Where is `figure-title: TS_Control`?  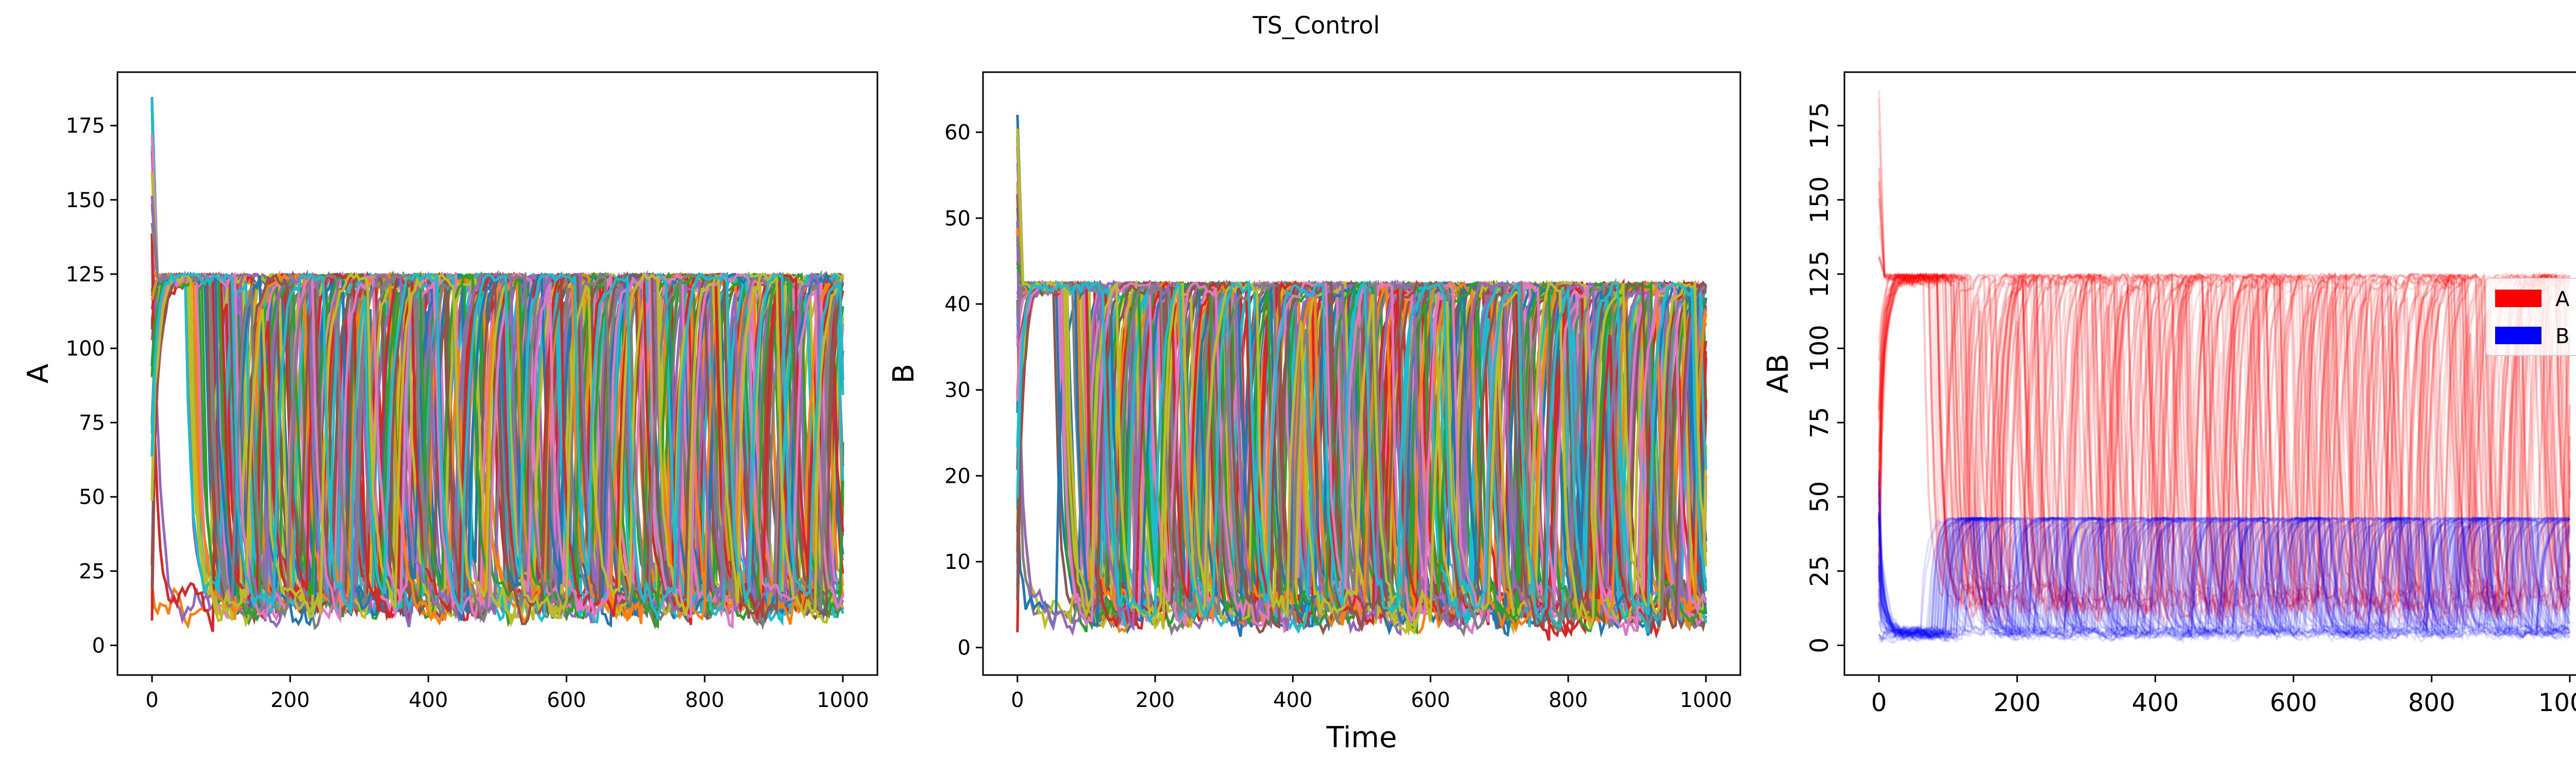 figure-title: TS_Control is located at coordinates (1316, 25).